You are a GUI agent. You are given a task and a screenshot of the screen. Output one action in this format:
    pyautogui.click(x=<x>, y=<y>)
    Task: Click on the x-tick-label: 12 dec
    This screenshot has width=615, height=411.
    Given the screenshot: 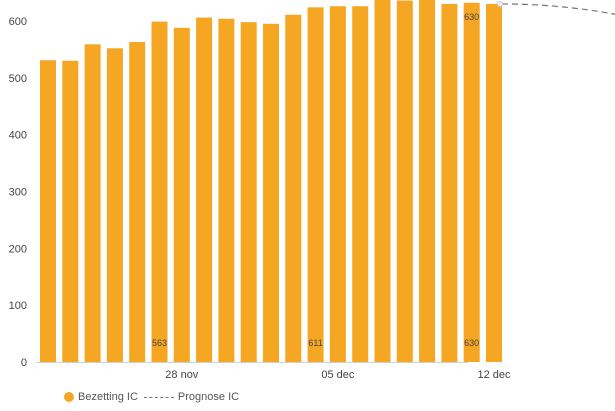 What is the action you would take?
    pyautogui.click(x=494, y=375)
    